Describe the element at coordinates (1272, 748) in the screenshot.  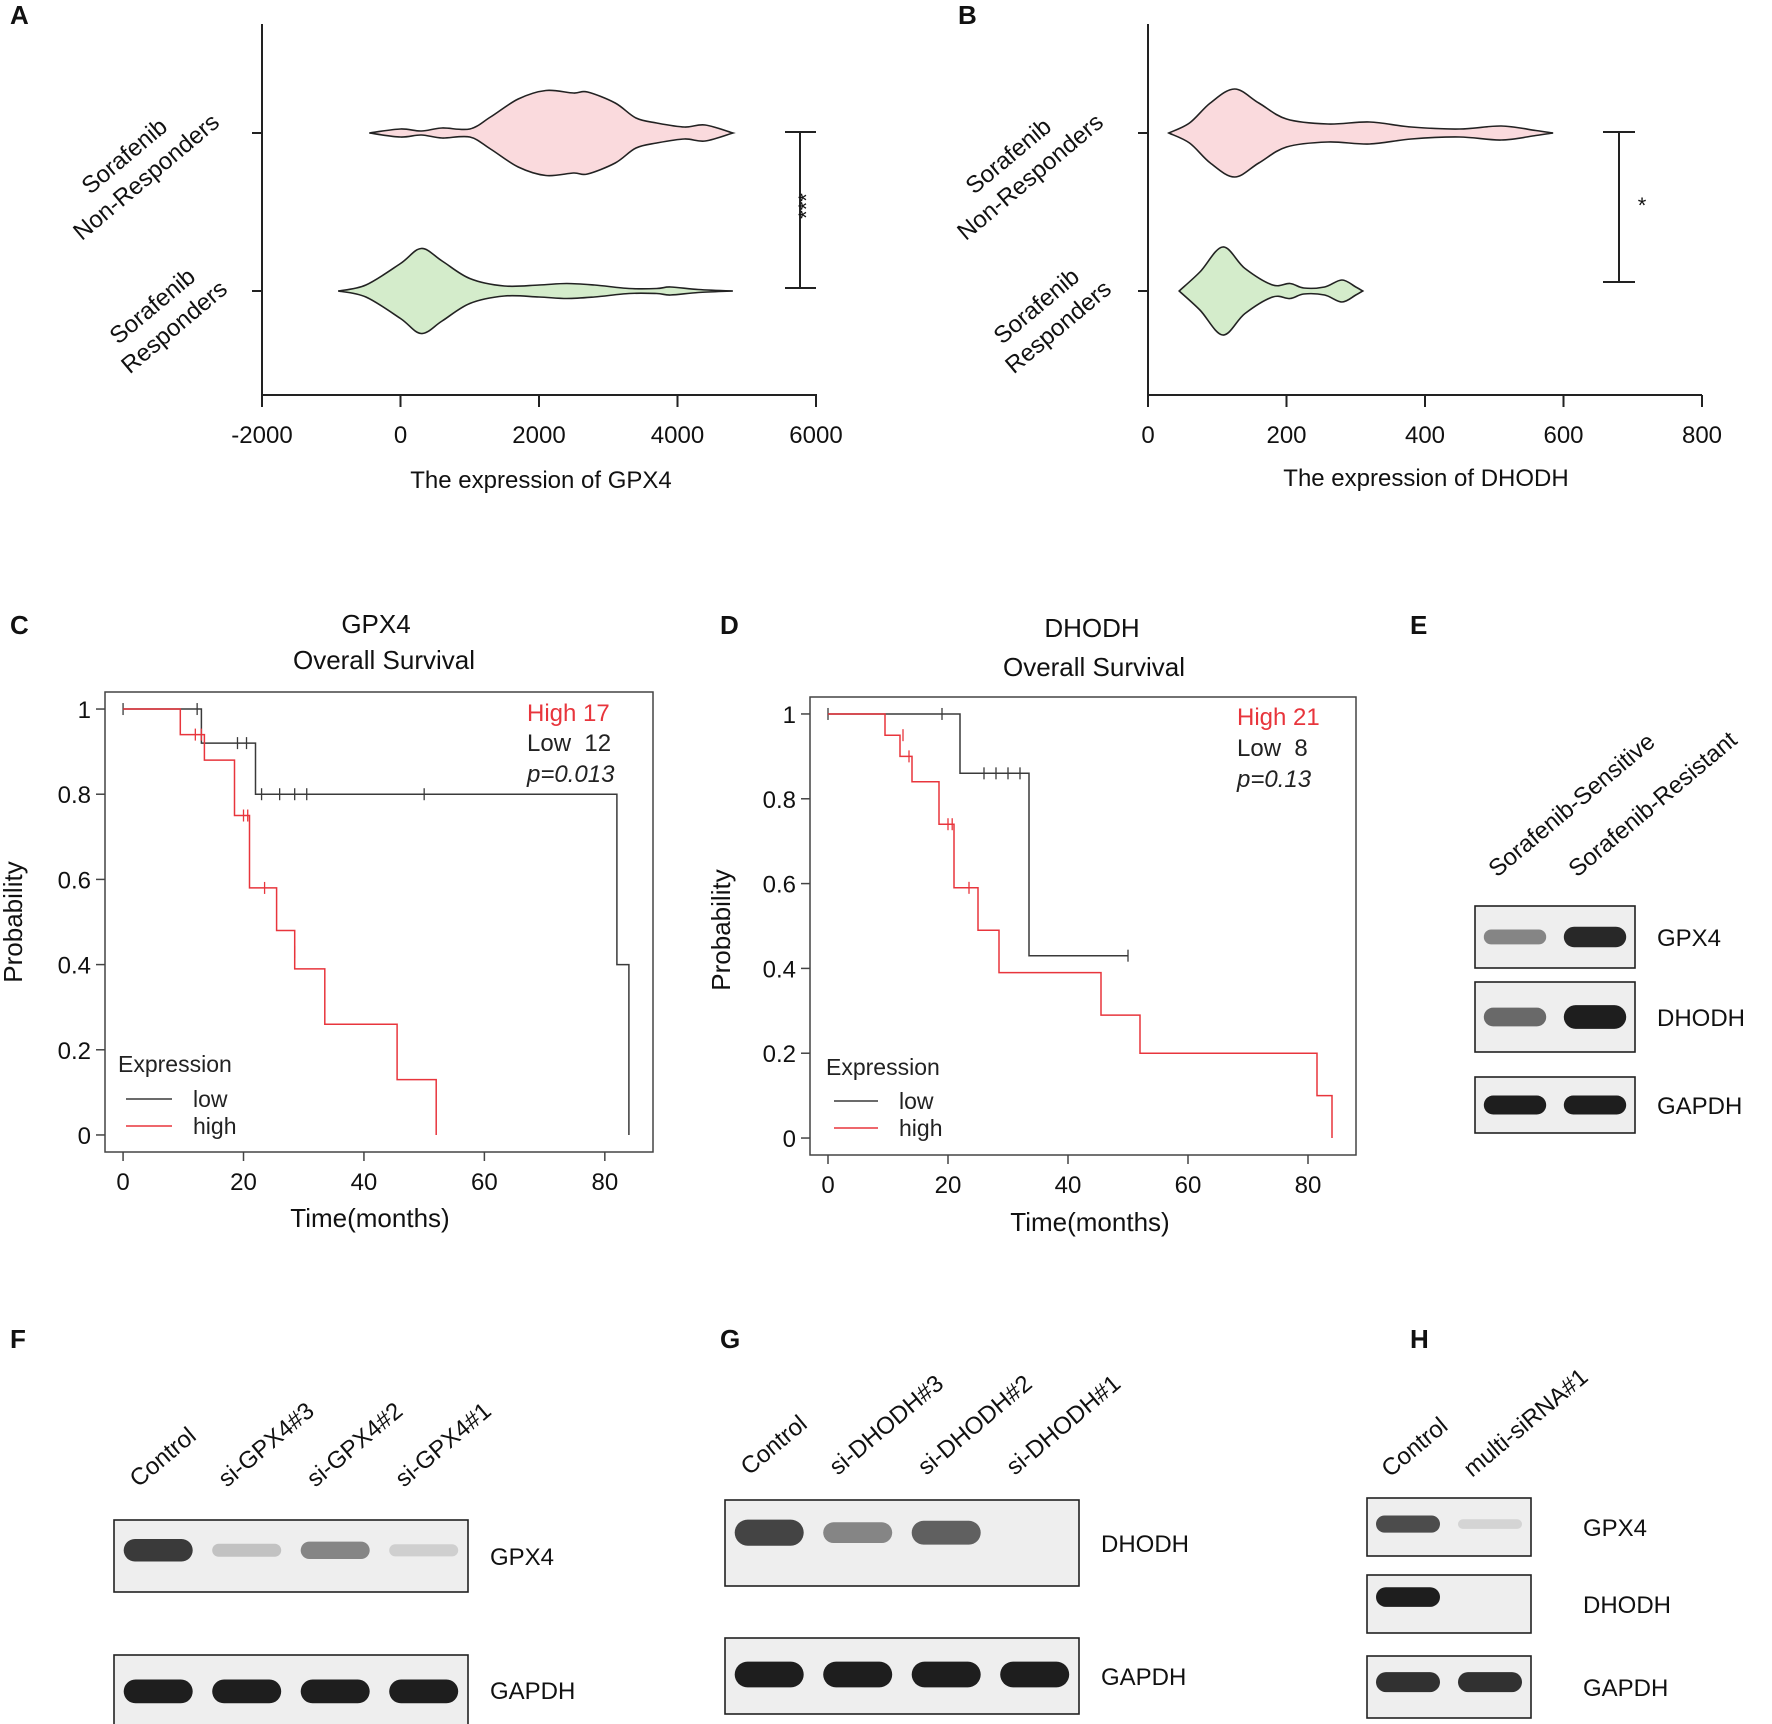
I see `stats-low: Low 8` at that location.